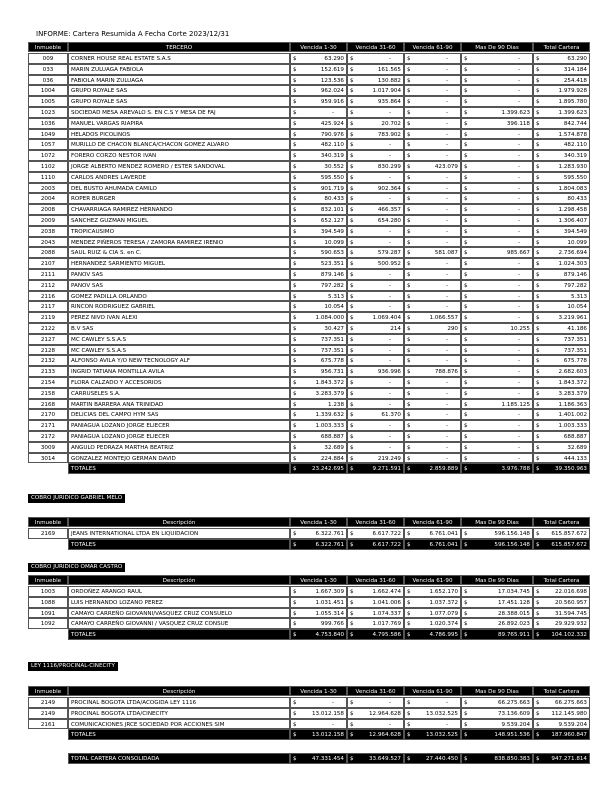 The height and width of the screenshot is (792, 612). Describe the element at coordinates (179, 263) in the screenshot. I see `tenant-name: HERNANDEZ SARMIENTO MIGUEL` at that location.